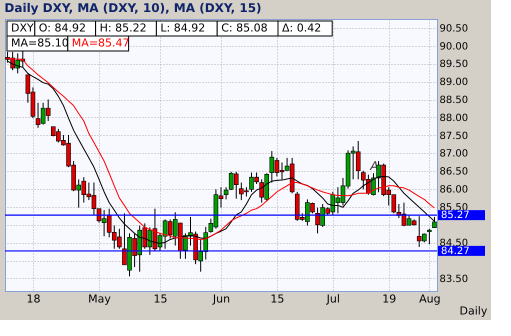  I want to click on annotation: L: 84.92, so click(183, 28).